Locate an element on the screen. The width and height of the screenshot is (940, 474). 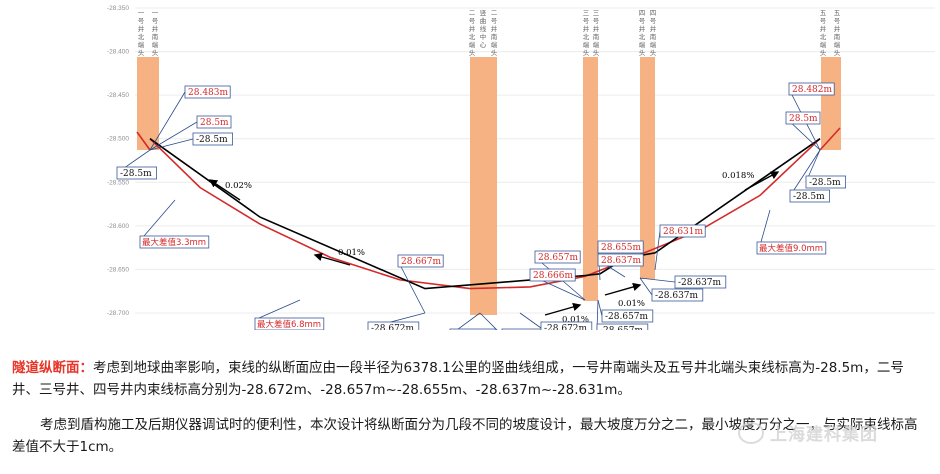
shaft-label-char: 中 is located at coordinates (483, 36).